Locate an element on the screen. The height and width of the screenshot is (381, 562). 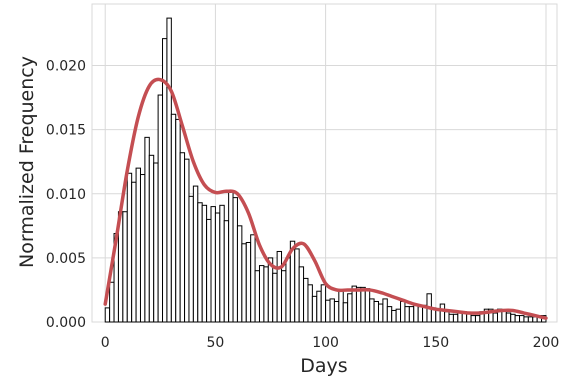
x-tick-label: 200 is located at coordinates (546, 343).